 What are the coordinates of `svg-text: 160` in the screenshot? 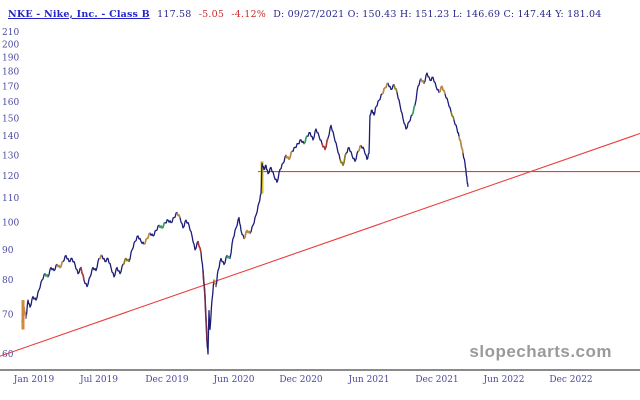 It's located at (10, 103).